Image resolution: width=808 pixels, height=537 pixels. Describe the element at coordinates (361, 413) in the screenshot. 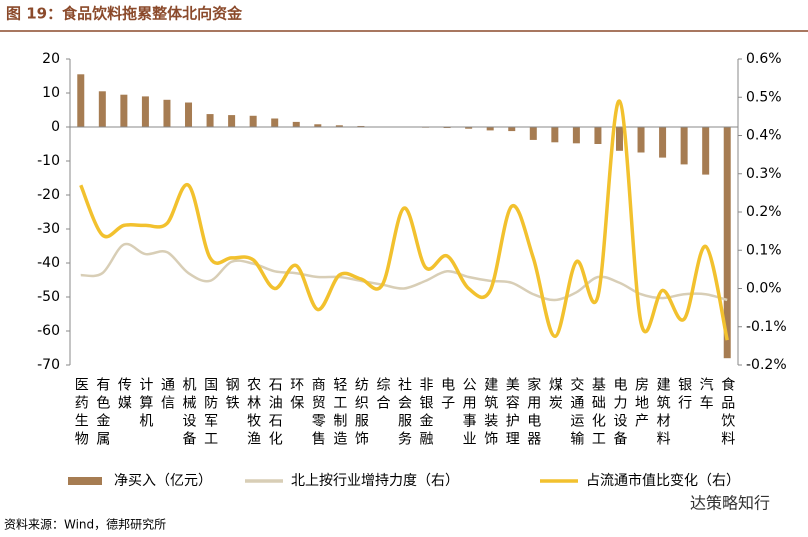

I see `x-tick-label: 纺织服饰` at that location.